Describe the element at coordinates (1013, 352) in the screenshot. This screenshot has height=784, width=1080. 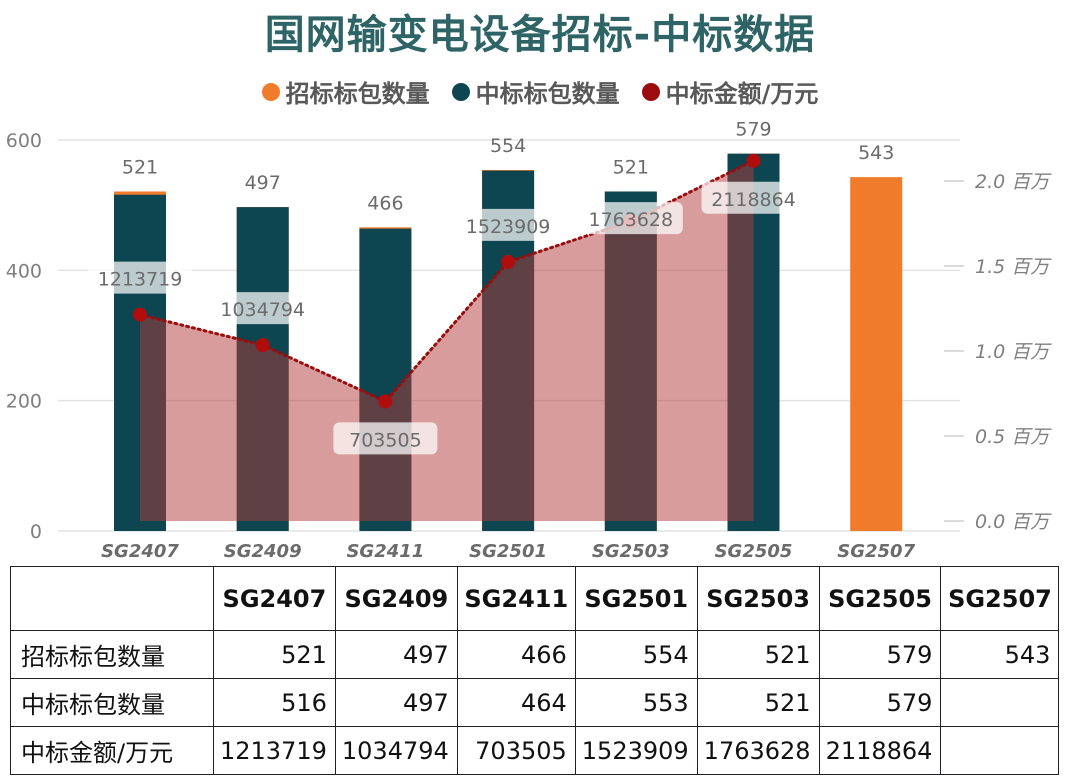
I see `y-right-tick-label: 1.0 百万` at that location.